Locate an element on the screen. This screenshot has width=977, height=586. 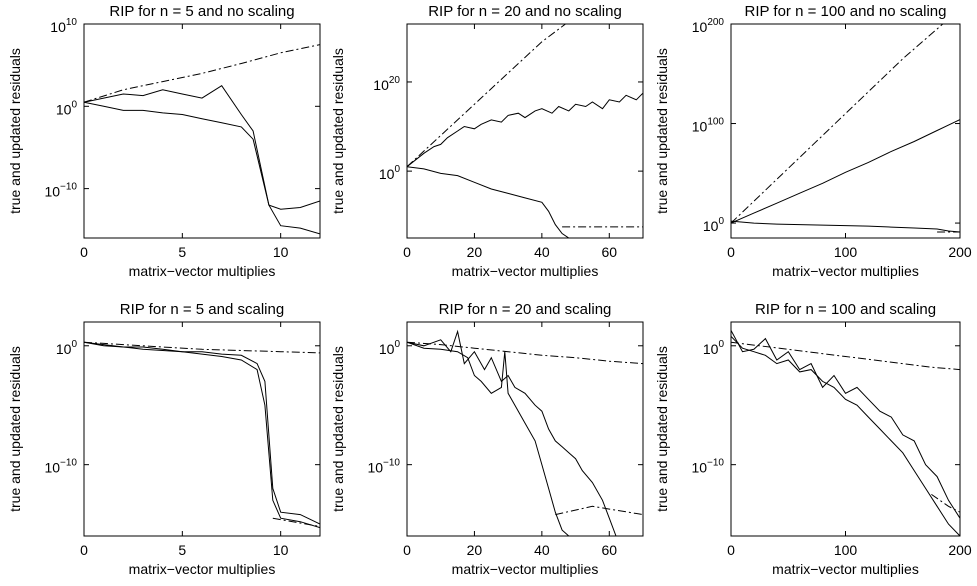
panel-5-ytick-label: 100 is located at coordinates (390, 348).